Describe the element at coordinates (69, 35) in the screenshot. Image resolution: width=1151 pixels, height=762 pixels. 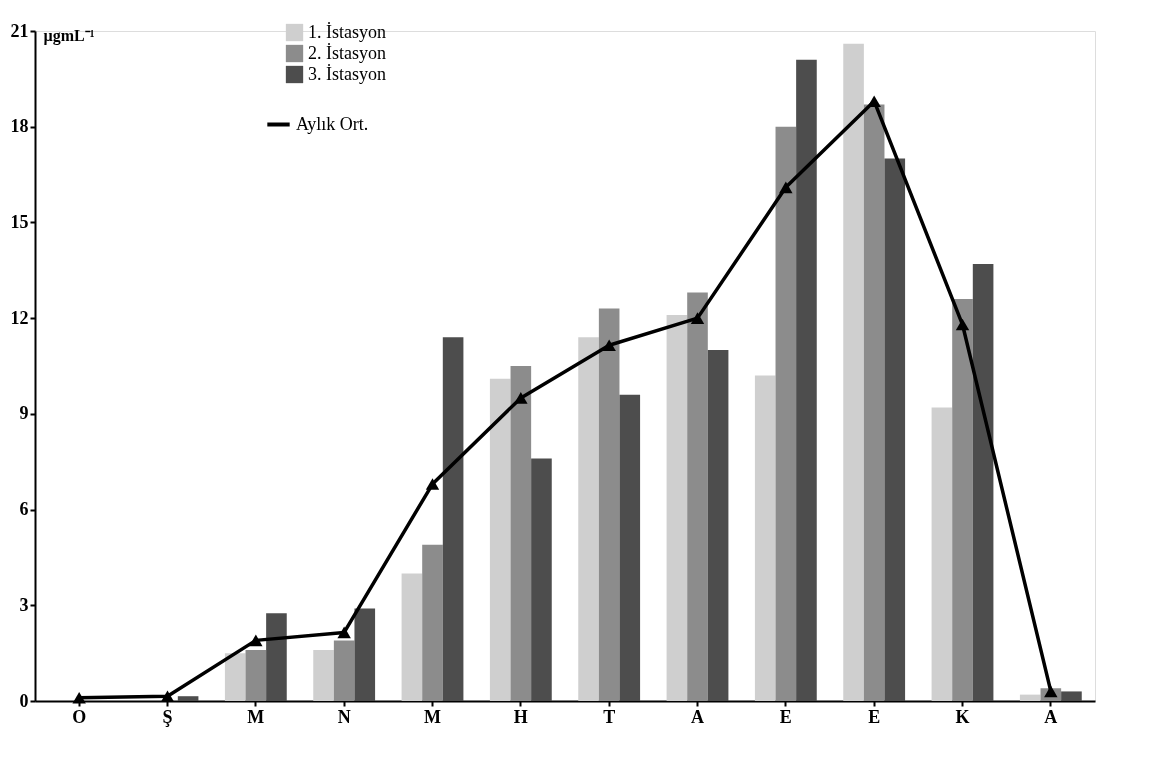
I see `y-axis-title: µgmL⁻¹` at that location.